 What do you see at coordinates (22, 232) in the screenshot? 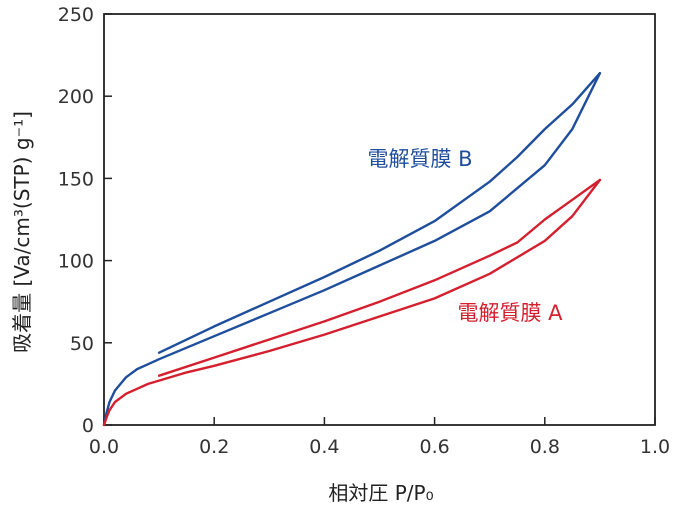
I see `y-axis-title: 吸着量 [Va/cm³(STP) g⁻¹]` at bounding box center [22, 232].